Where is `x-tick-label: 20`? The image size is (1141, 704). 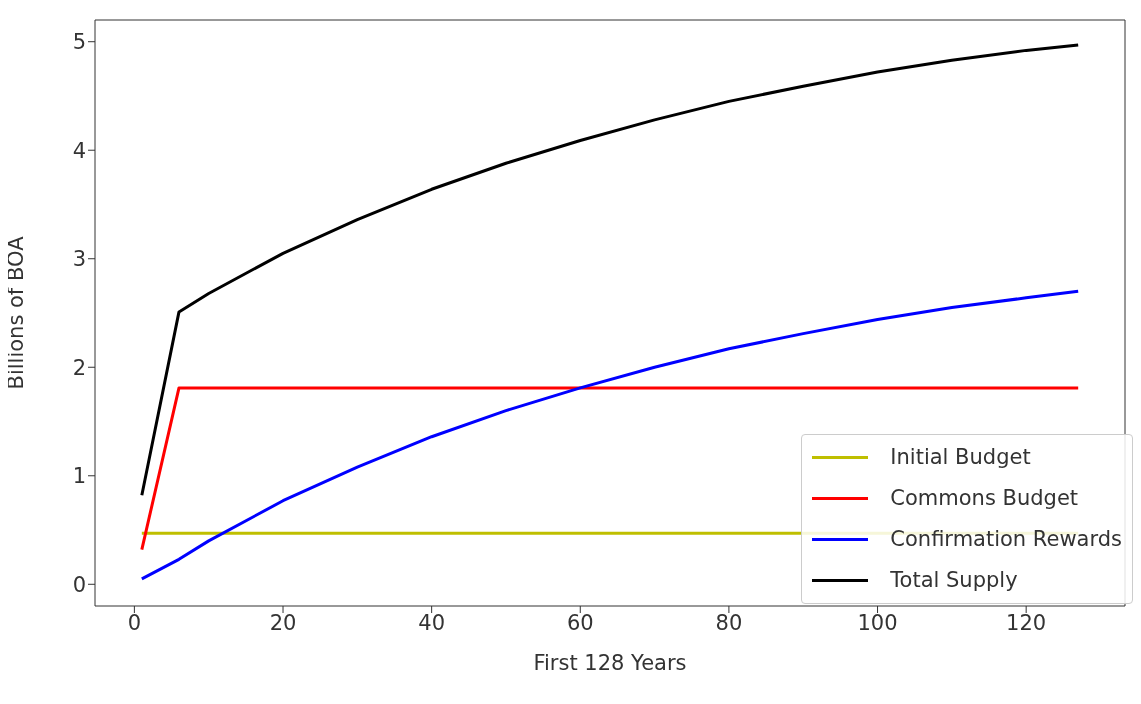 x-tick-label: 20 is located at coordinates (283, 622).